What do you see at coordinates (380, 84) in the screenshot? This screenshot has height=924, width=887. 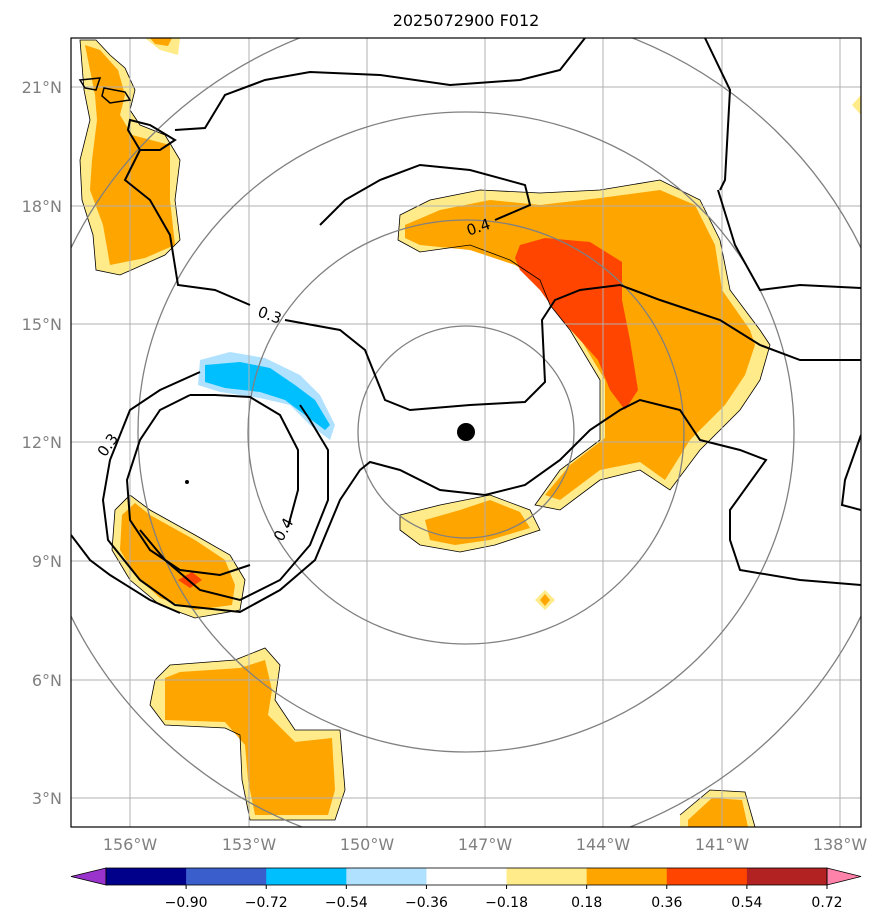 I see `contour-03-top` at bounding box center [380, 84].